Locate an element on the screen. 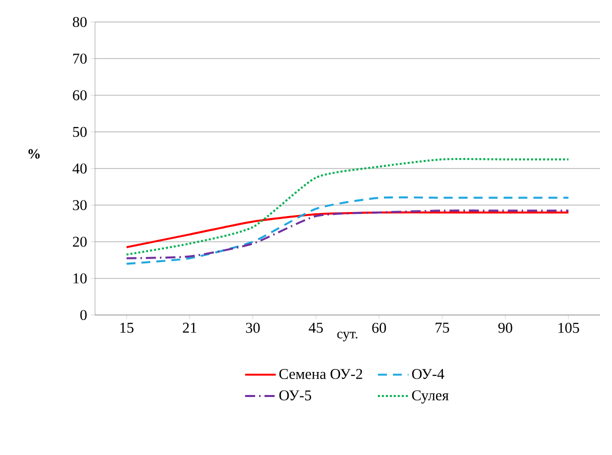 This screenshot has height=455, width=612. legend-label: ОУ-4 is located at coordinates (428, 374).